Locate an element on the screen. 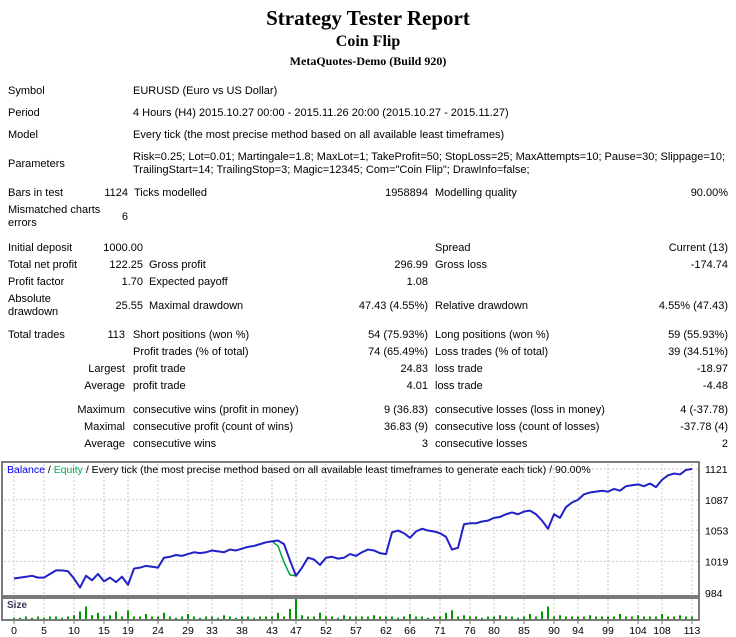 The image size is (736, 637). value-cell: 296.99 is located at coordinates (411, 265).